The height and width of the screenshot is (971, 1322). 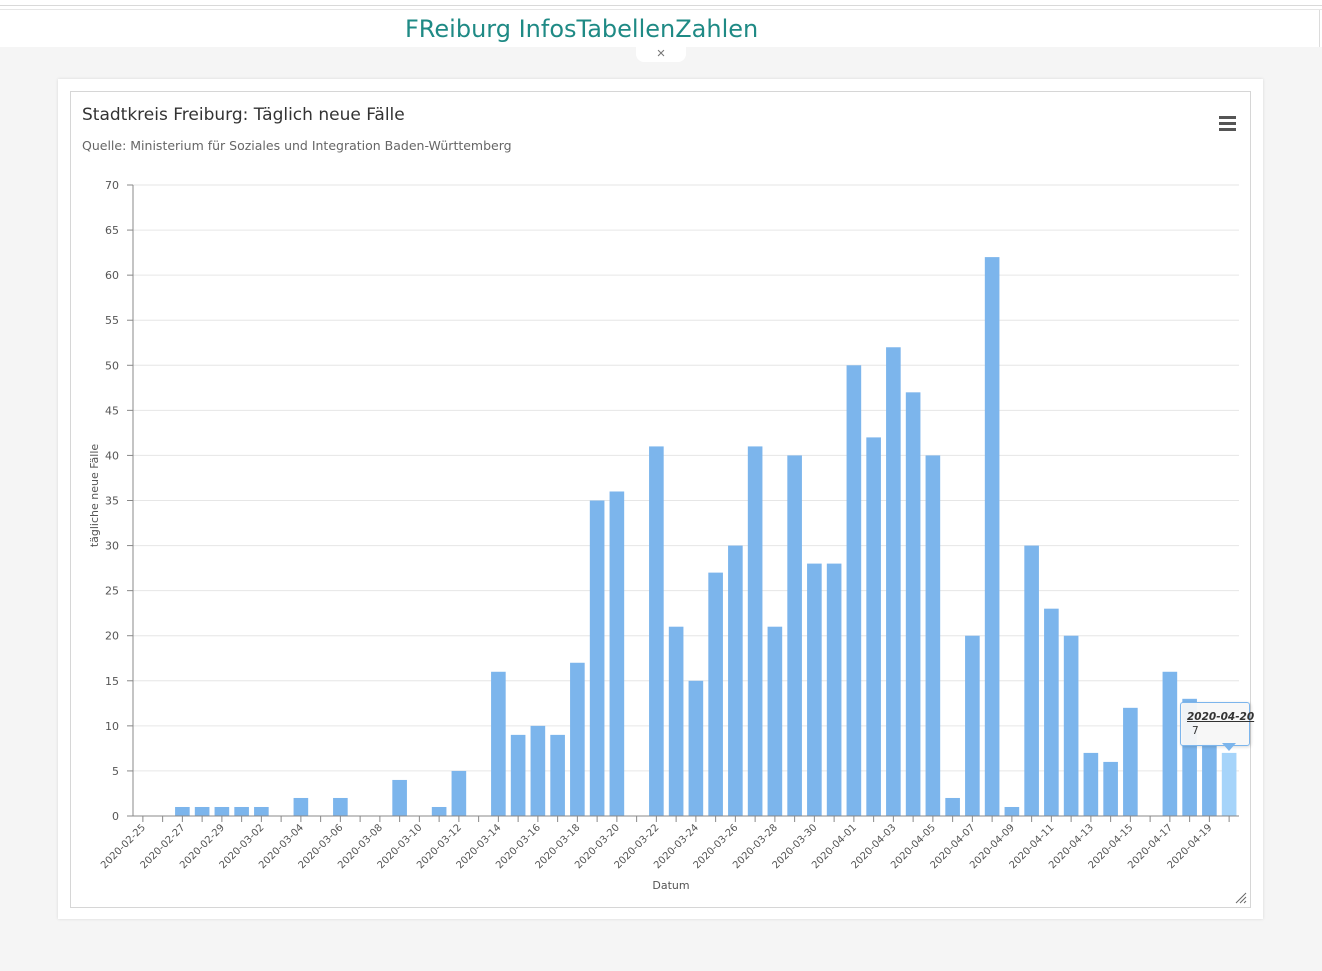 I want to click on hamburger-menu-icon, so click(x=1229, y=125).